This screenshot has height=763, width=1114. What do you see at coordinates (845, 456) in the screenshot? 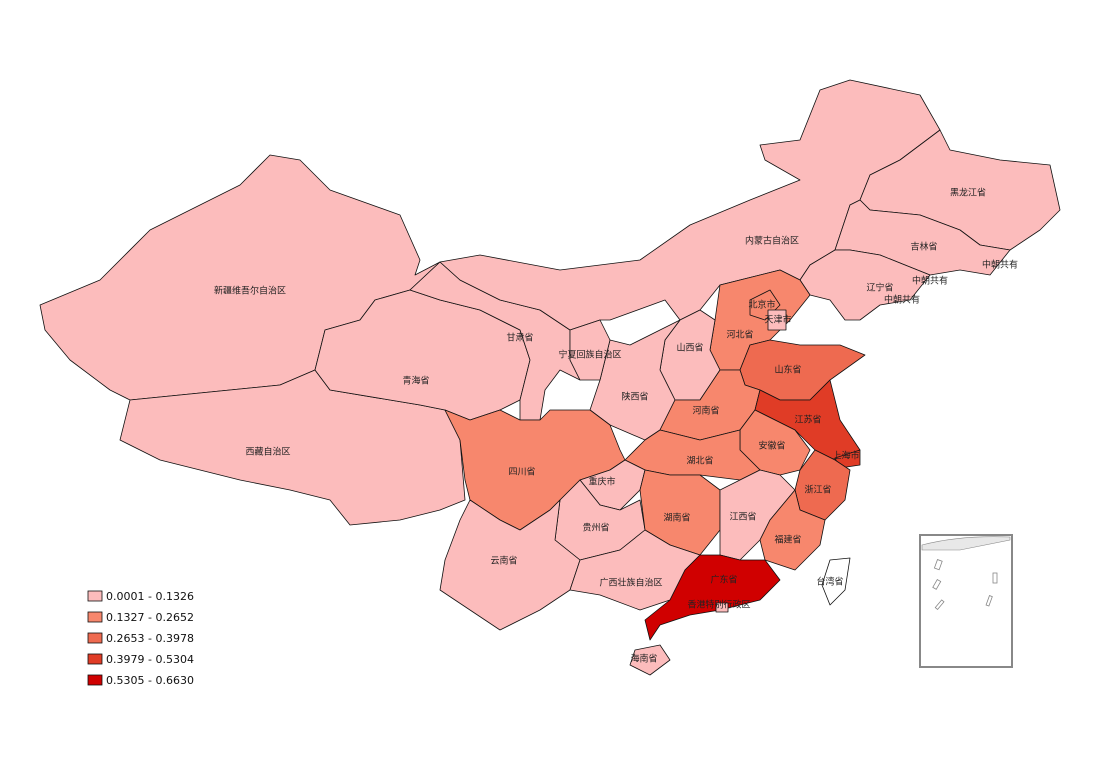
I see `province-label: 上海市` at bounding box center [845, 456].